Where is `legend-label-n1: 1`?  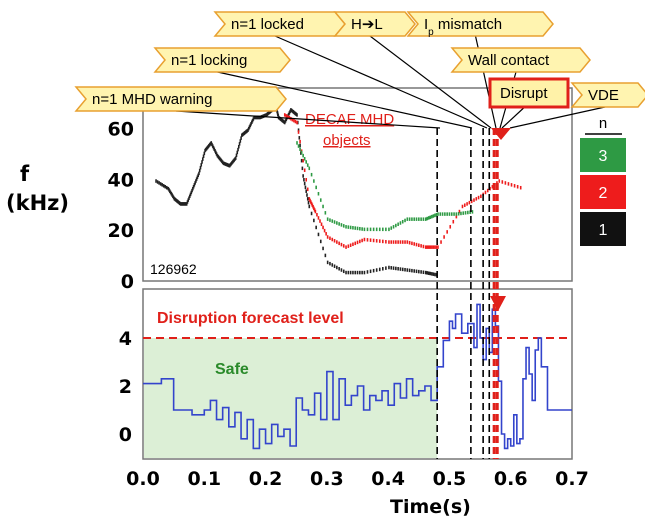
legend-label-n1: 1 is located at coordinates (603, 230).